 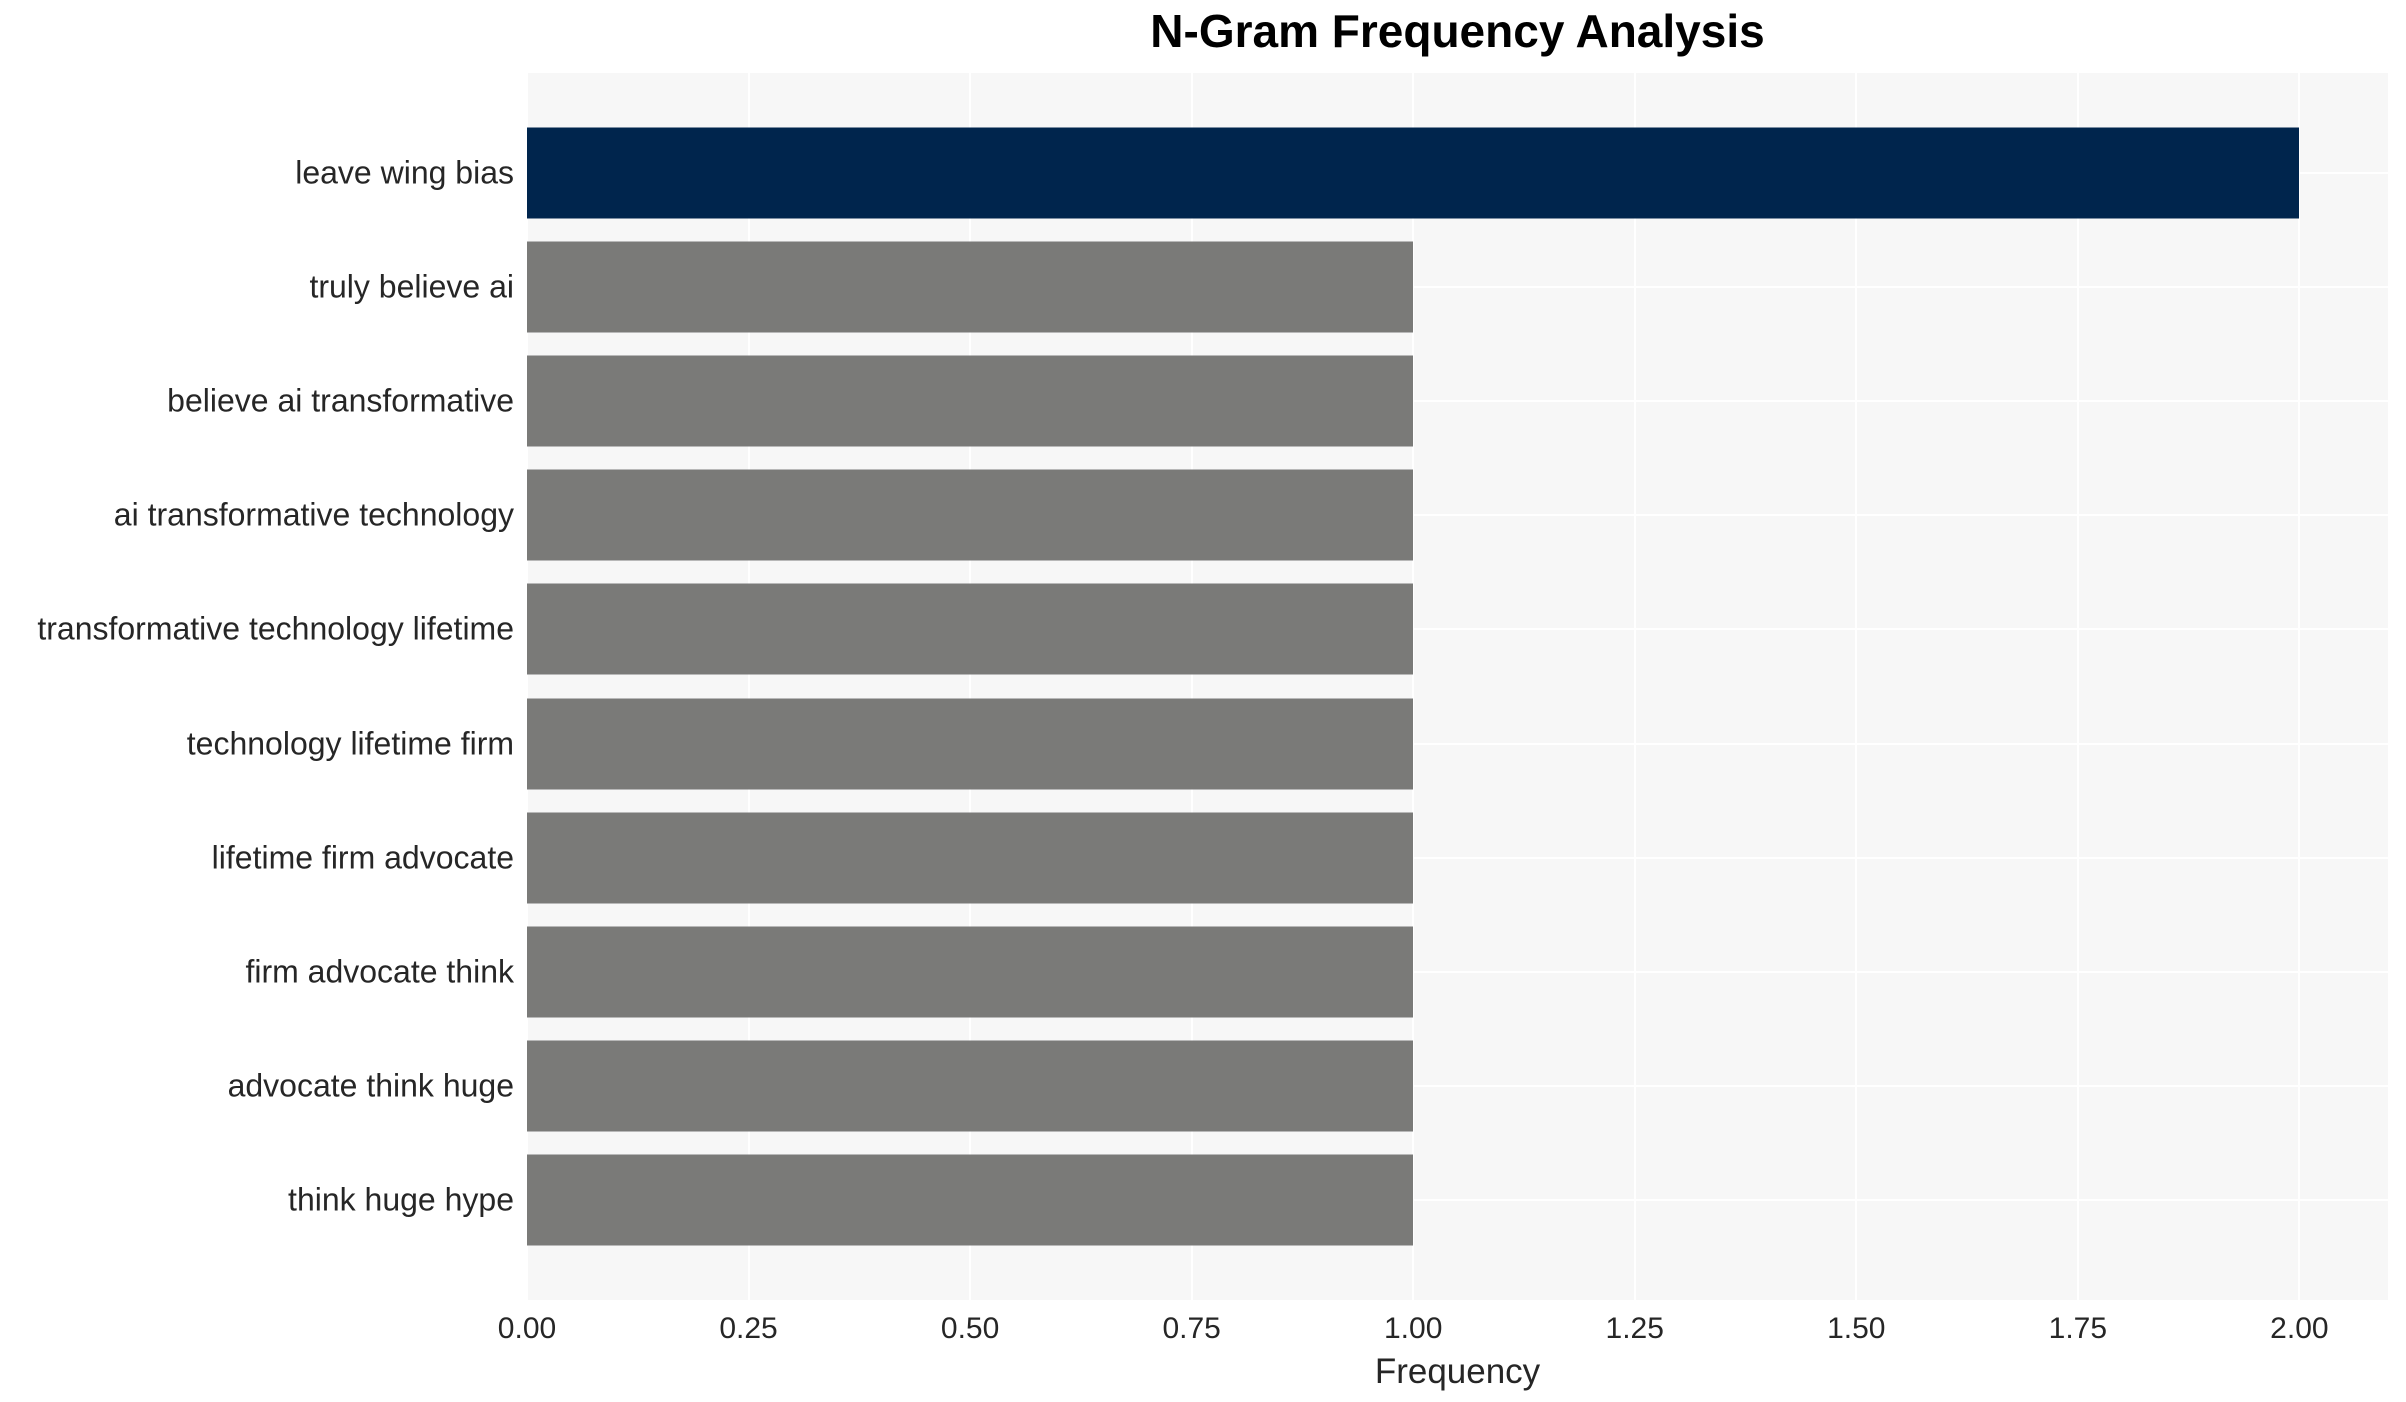 I want to click on bar-row: believe ai transformative, so click(x=1277, y=401).